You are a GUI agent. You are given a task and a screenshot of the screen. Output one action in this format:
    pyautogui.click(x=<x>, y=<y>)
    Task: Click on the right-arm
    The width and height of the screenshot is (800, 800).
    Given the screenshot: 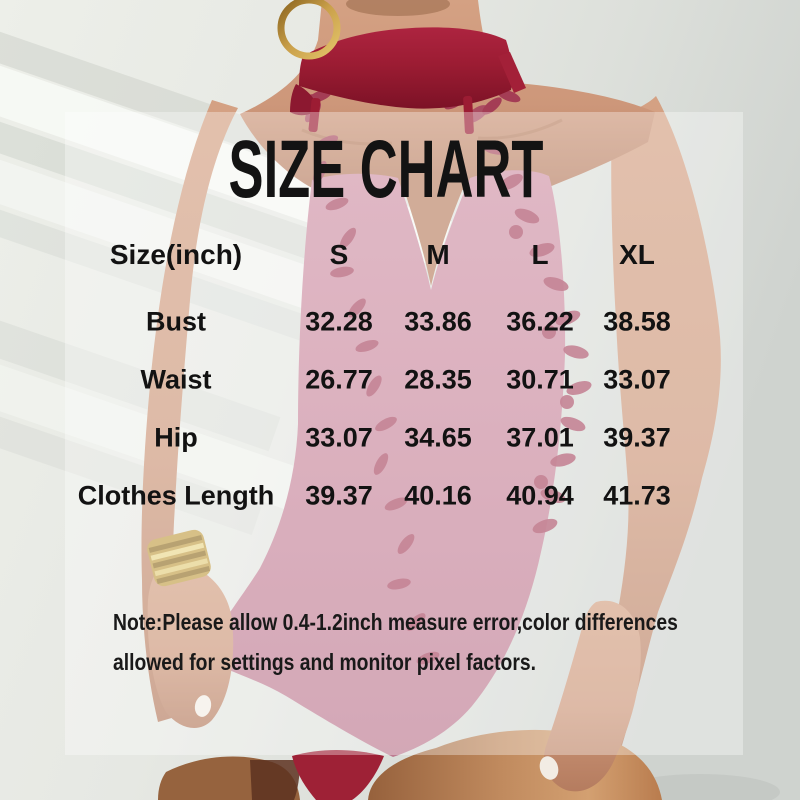 What is the action you would take?
    pyautogui.click(x=653, y=424)
    